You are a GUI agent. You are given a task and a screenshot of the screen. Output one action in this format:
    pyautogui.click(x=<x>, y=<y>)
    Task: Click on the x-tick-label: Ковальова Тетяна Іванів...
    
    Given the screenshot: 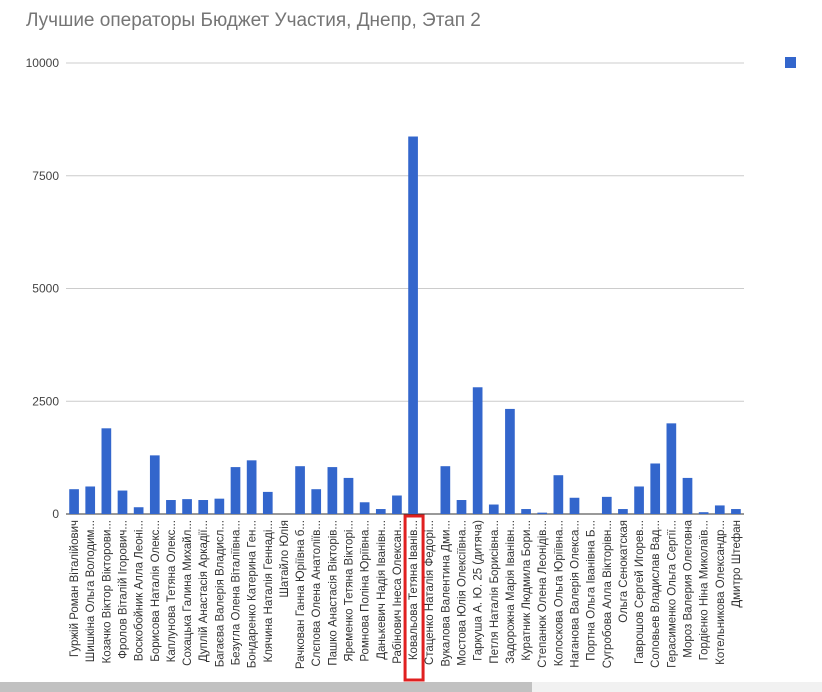 What is the action you would take?
    pyautogui.click(x=414, y=590)
    